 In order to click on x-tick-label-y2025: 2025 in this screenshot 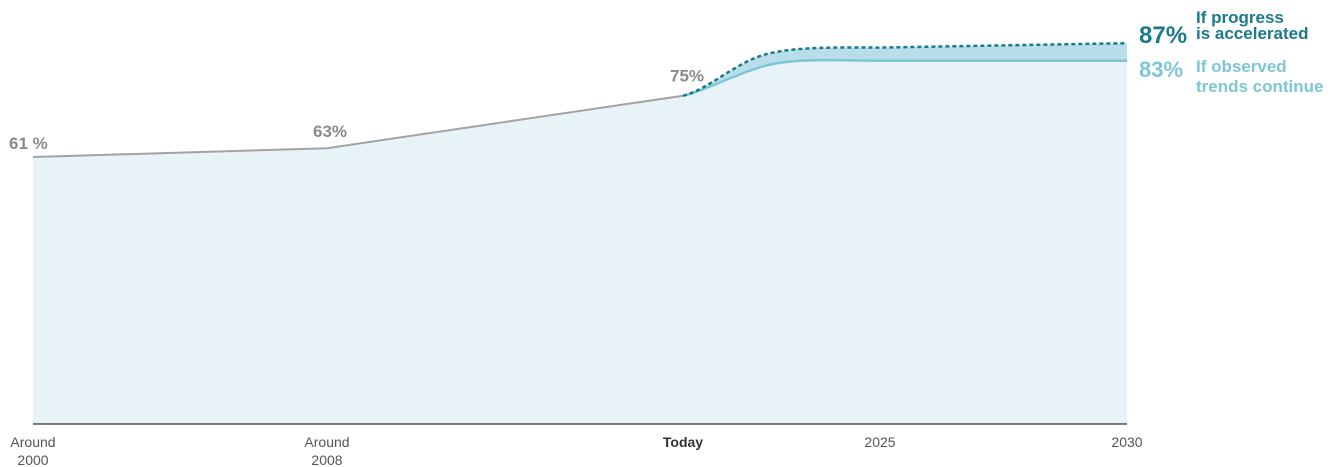, I will do `click(879, 442)`.